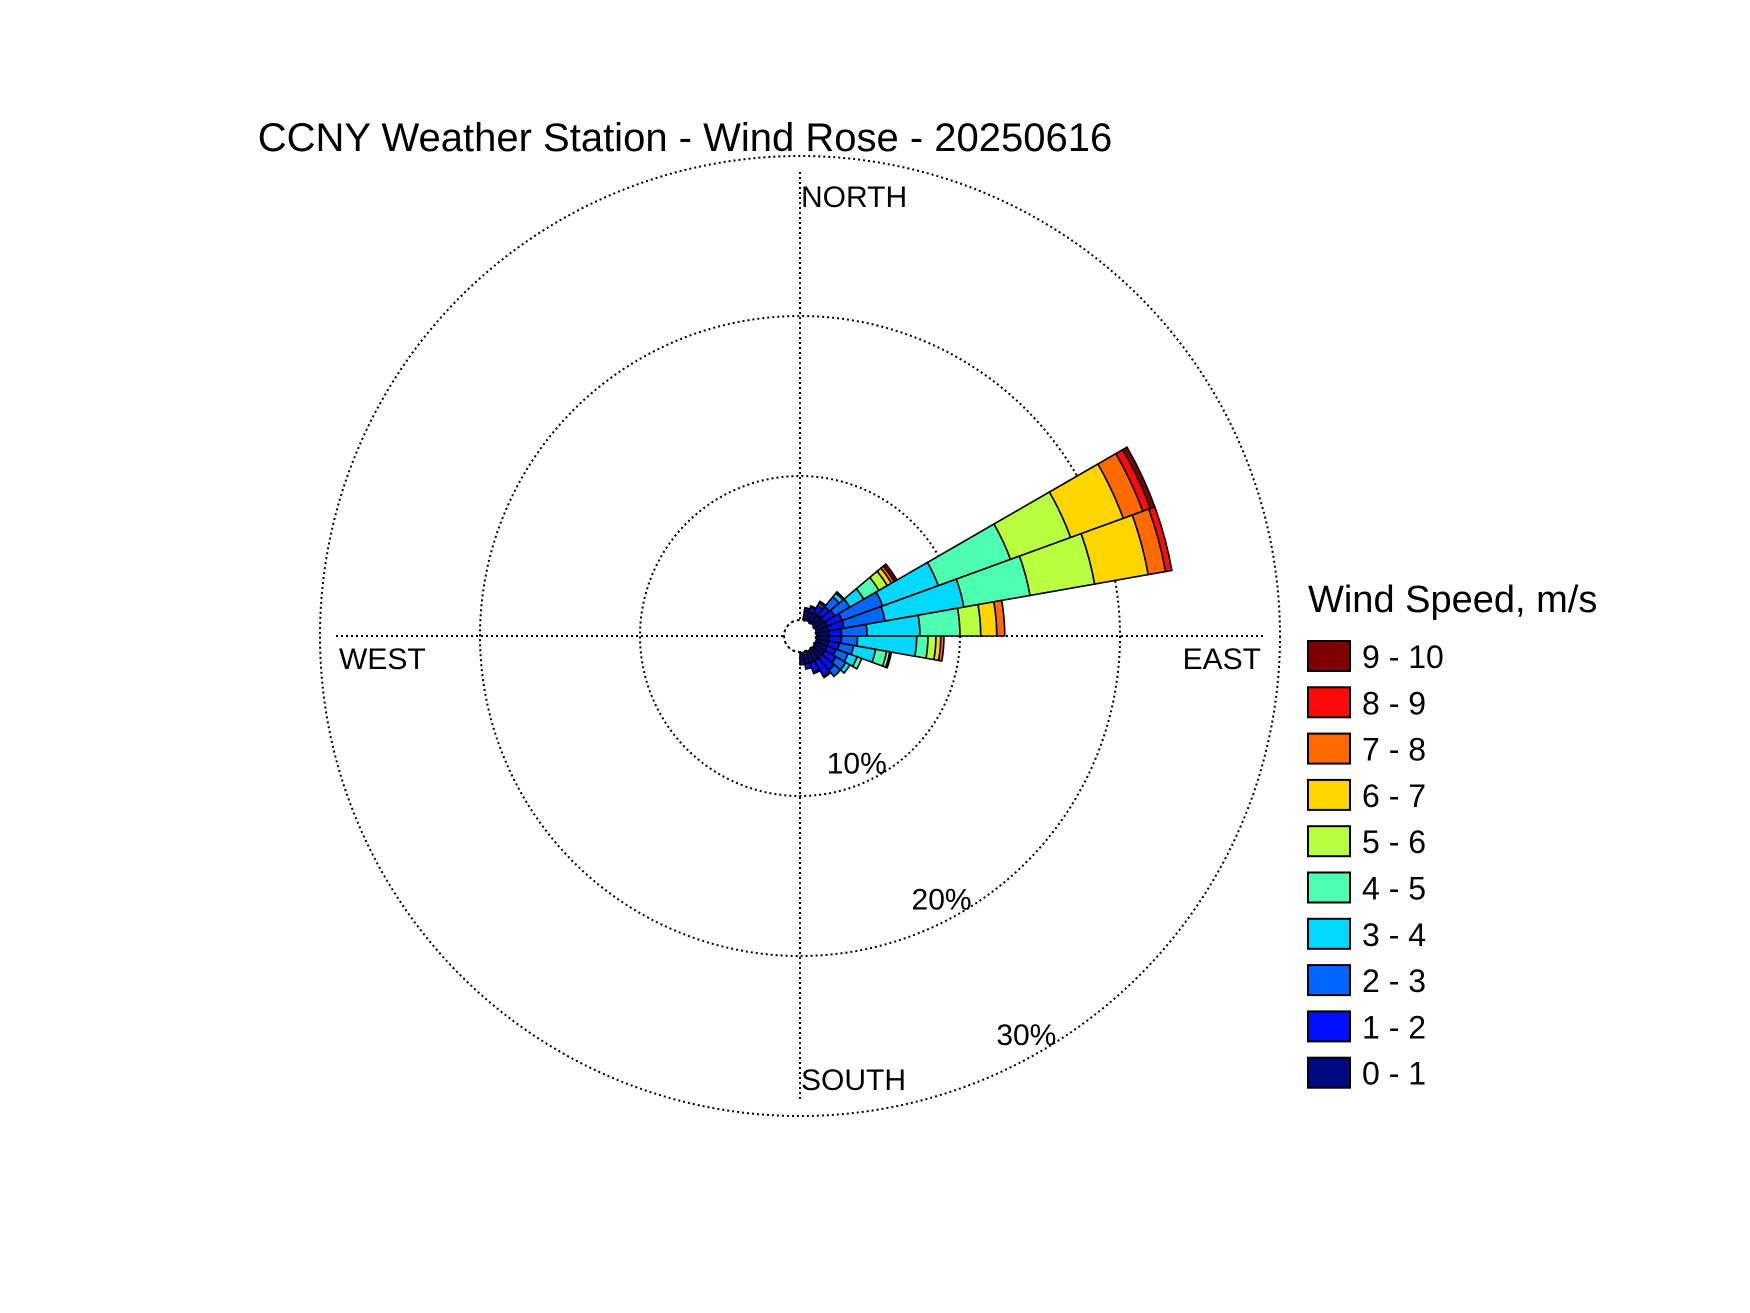 Image resolution: width=1750 pixels, height=1313 pixels. What do you see at coordinates (853, 1080) in the screenshot?
I see `south-label: SOUTH` at bounding box center [853, 1080].